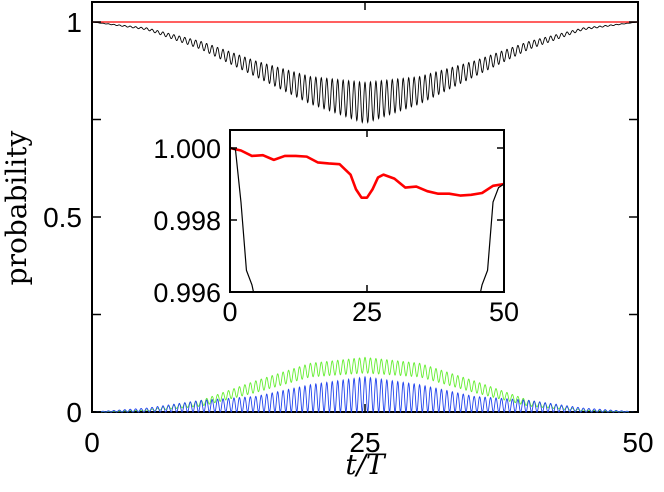 This screenshot has height=492, width=664. What do you see at coordinates (62, 217) in the screenshot?
I see `y-tick-label: 0.5` at bounding box center [62, 217].